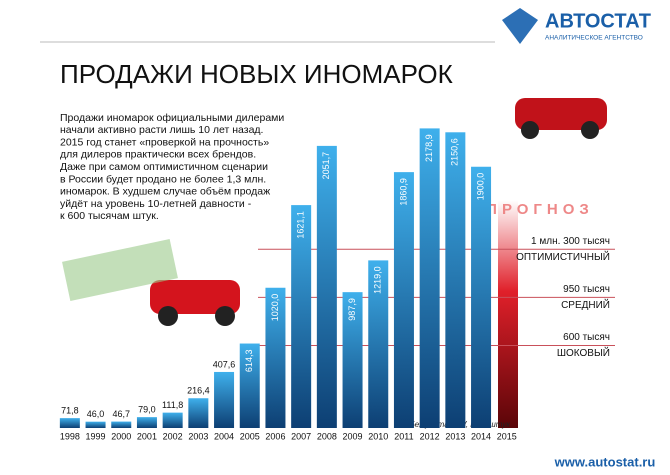 The height and width of the screenshot is (475, 670). Describe the element at coordinates (172, 405) in the screenshot. I see `value-label: 111,8` at that location.